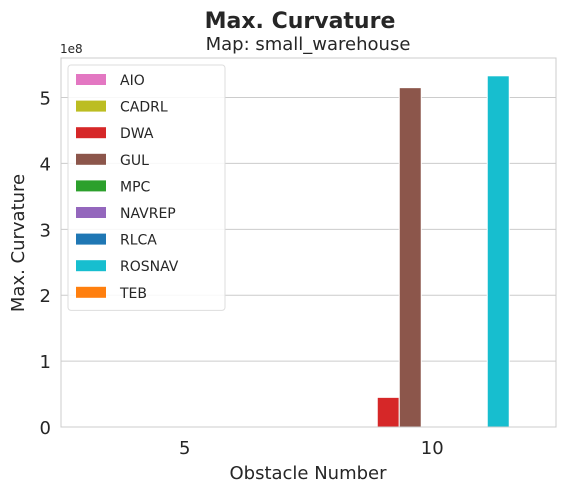 The image size is (565, 492). I want to click on legend-swatch-rlca, so click(91, 239).